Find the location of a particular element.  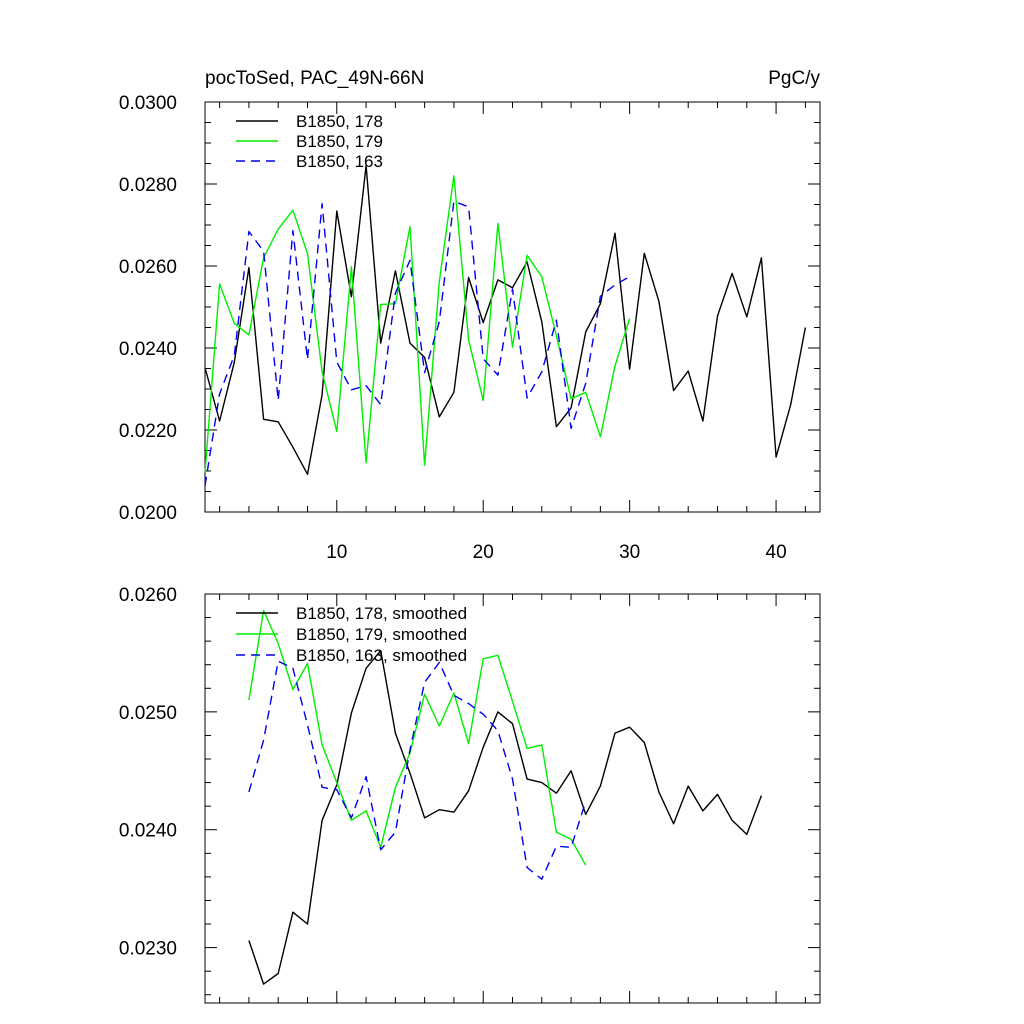

y-tick-label: 0.0220 is located at coordinates (148, 431).